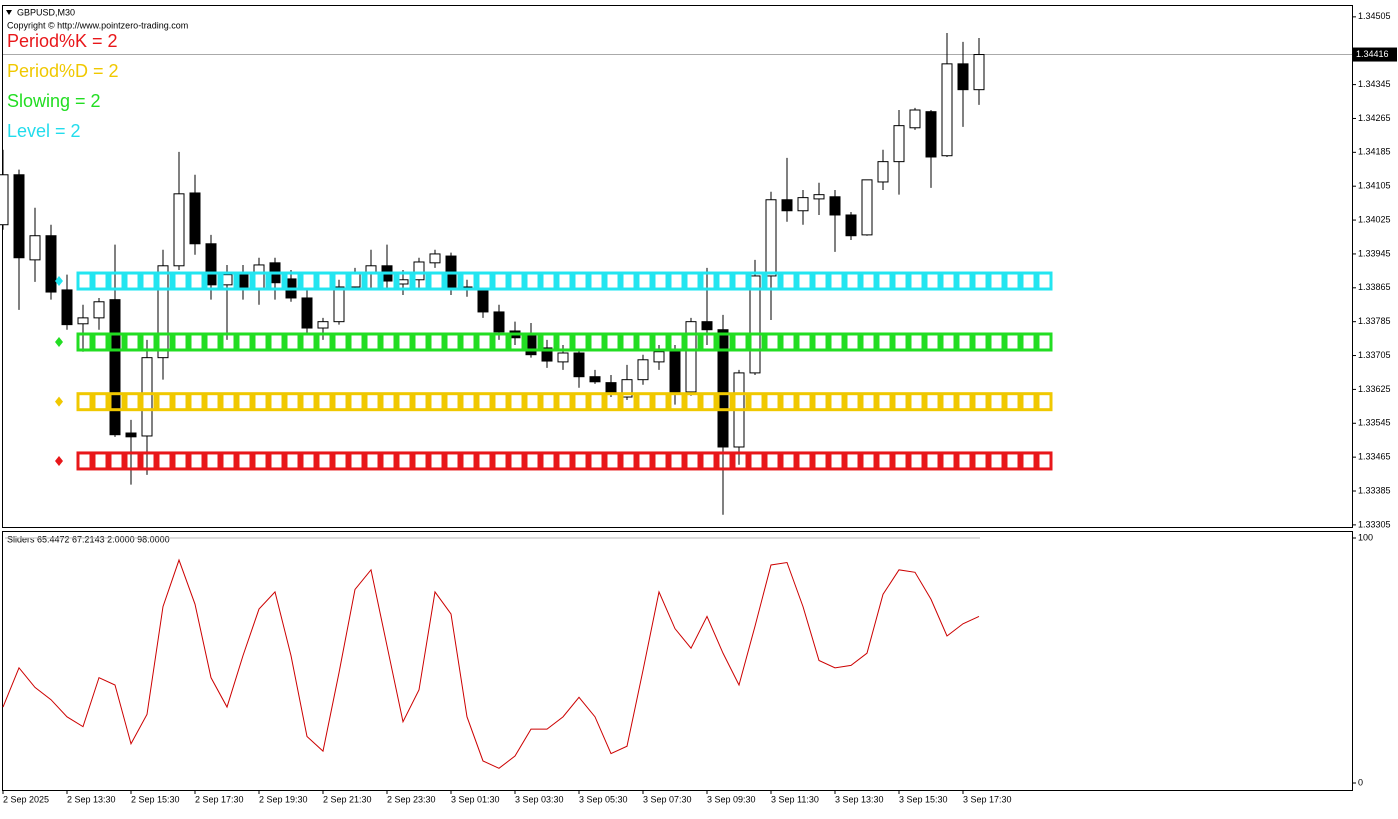 The width and height of the screenshot is (1398, 819). Describe the element at coordinates (88, 539) in the screenshot. I see `indicator-title: Sliders 65.4472 67.2143 2.0000 98.0000` at that location.